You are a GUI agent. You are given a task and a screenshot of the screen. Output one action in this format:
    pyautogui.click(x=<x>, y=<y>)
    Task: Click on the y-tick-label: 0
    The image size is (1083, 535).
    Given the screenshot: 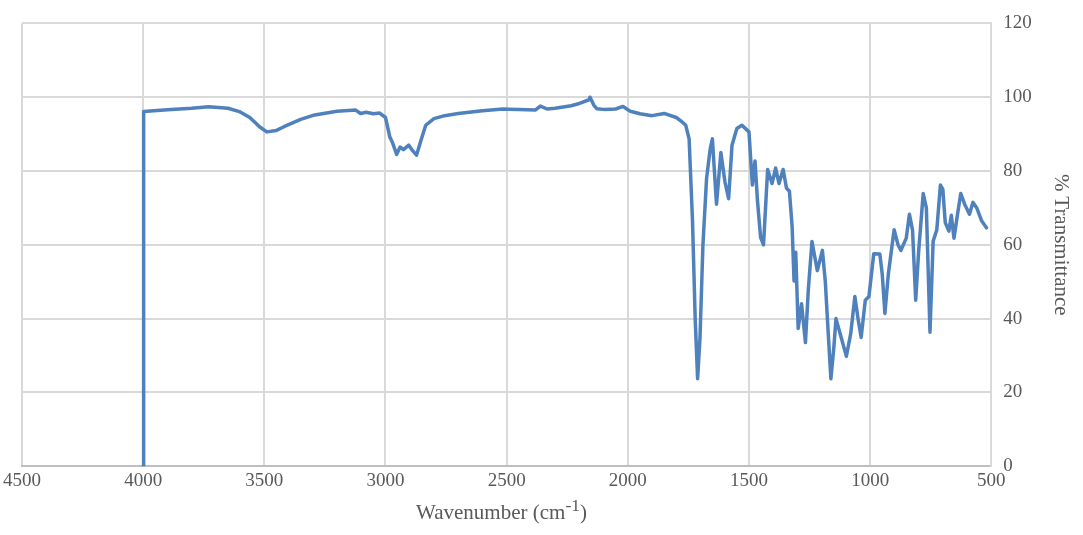 What is the action you would take?
    pyautogui.click(x=1008, y=465)
    